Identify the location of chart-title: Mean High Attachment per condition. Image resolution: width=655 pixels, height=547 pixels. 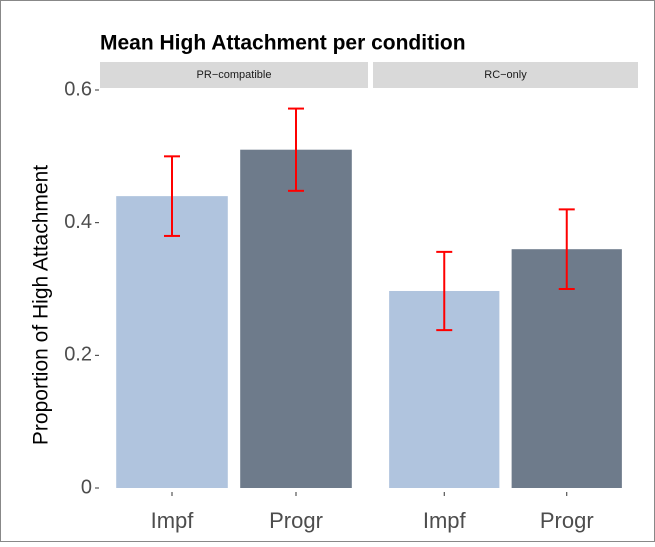
(283, 43).